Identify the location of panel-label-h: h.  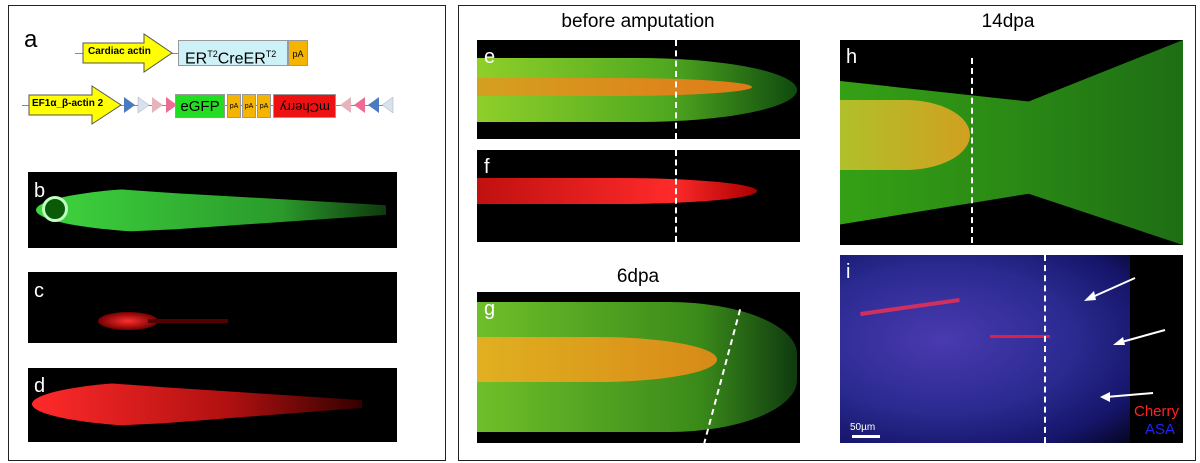
(852, 57).